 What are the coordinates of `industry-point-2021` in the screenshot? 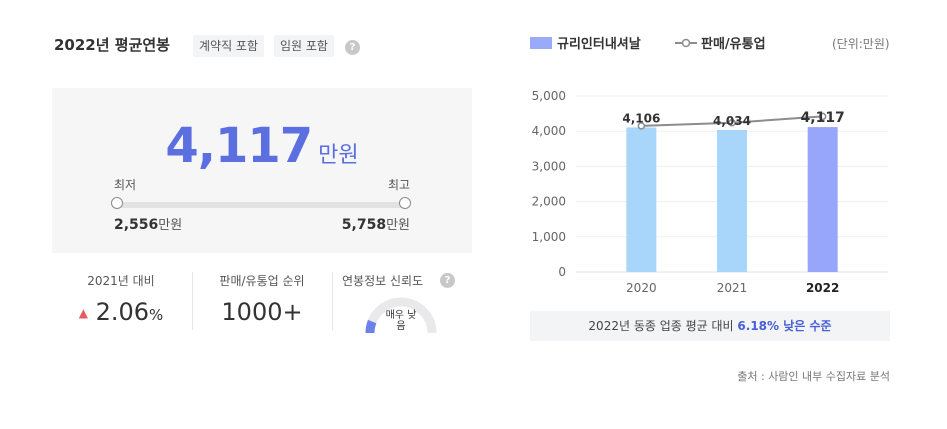 It's located at (732, 123).